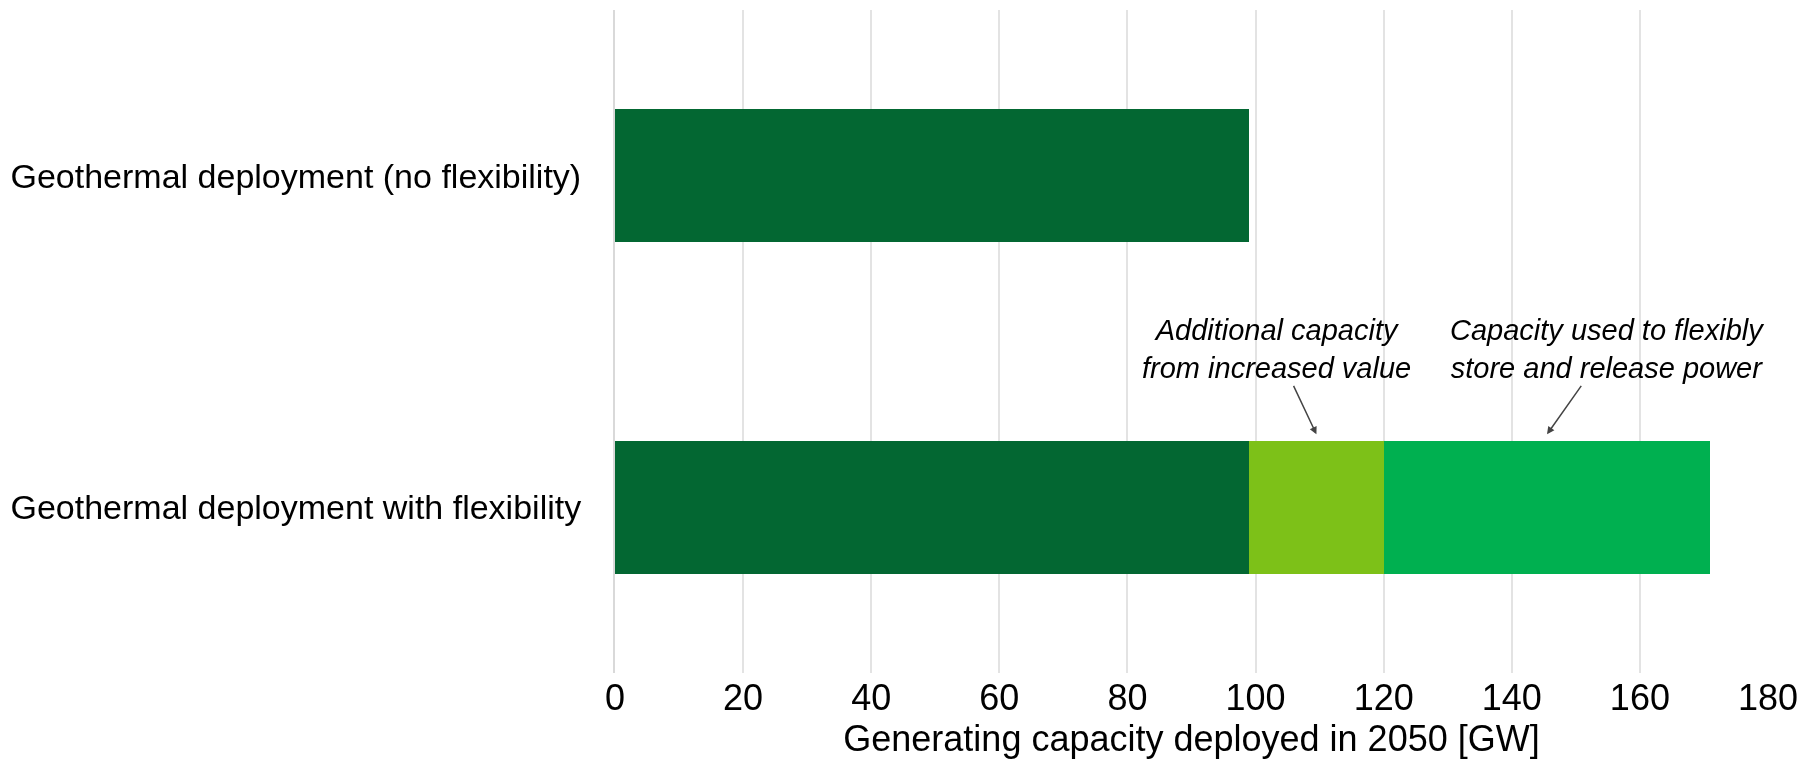 This screenshot has height=761, width=1813. Describe the element at coordinates (1511, 697) in the screenshot. I see `x-tick-label: 140` at that location.